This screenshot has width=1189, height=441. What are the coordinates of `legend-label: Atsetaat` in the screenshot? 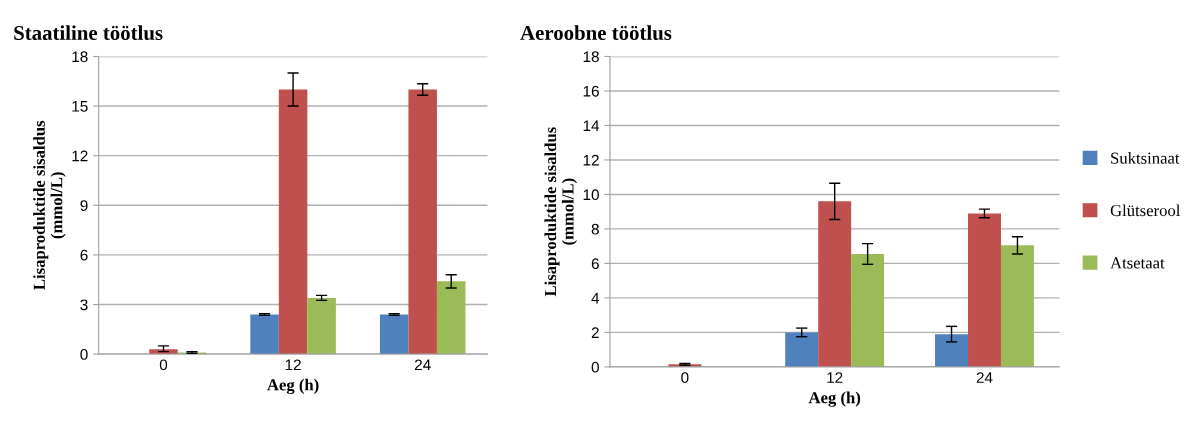 It's located at (1137, 263).